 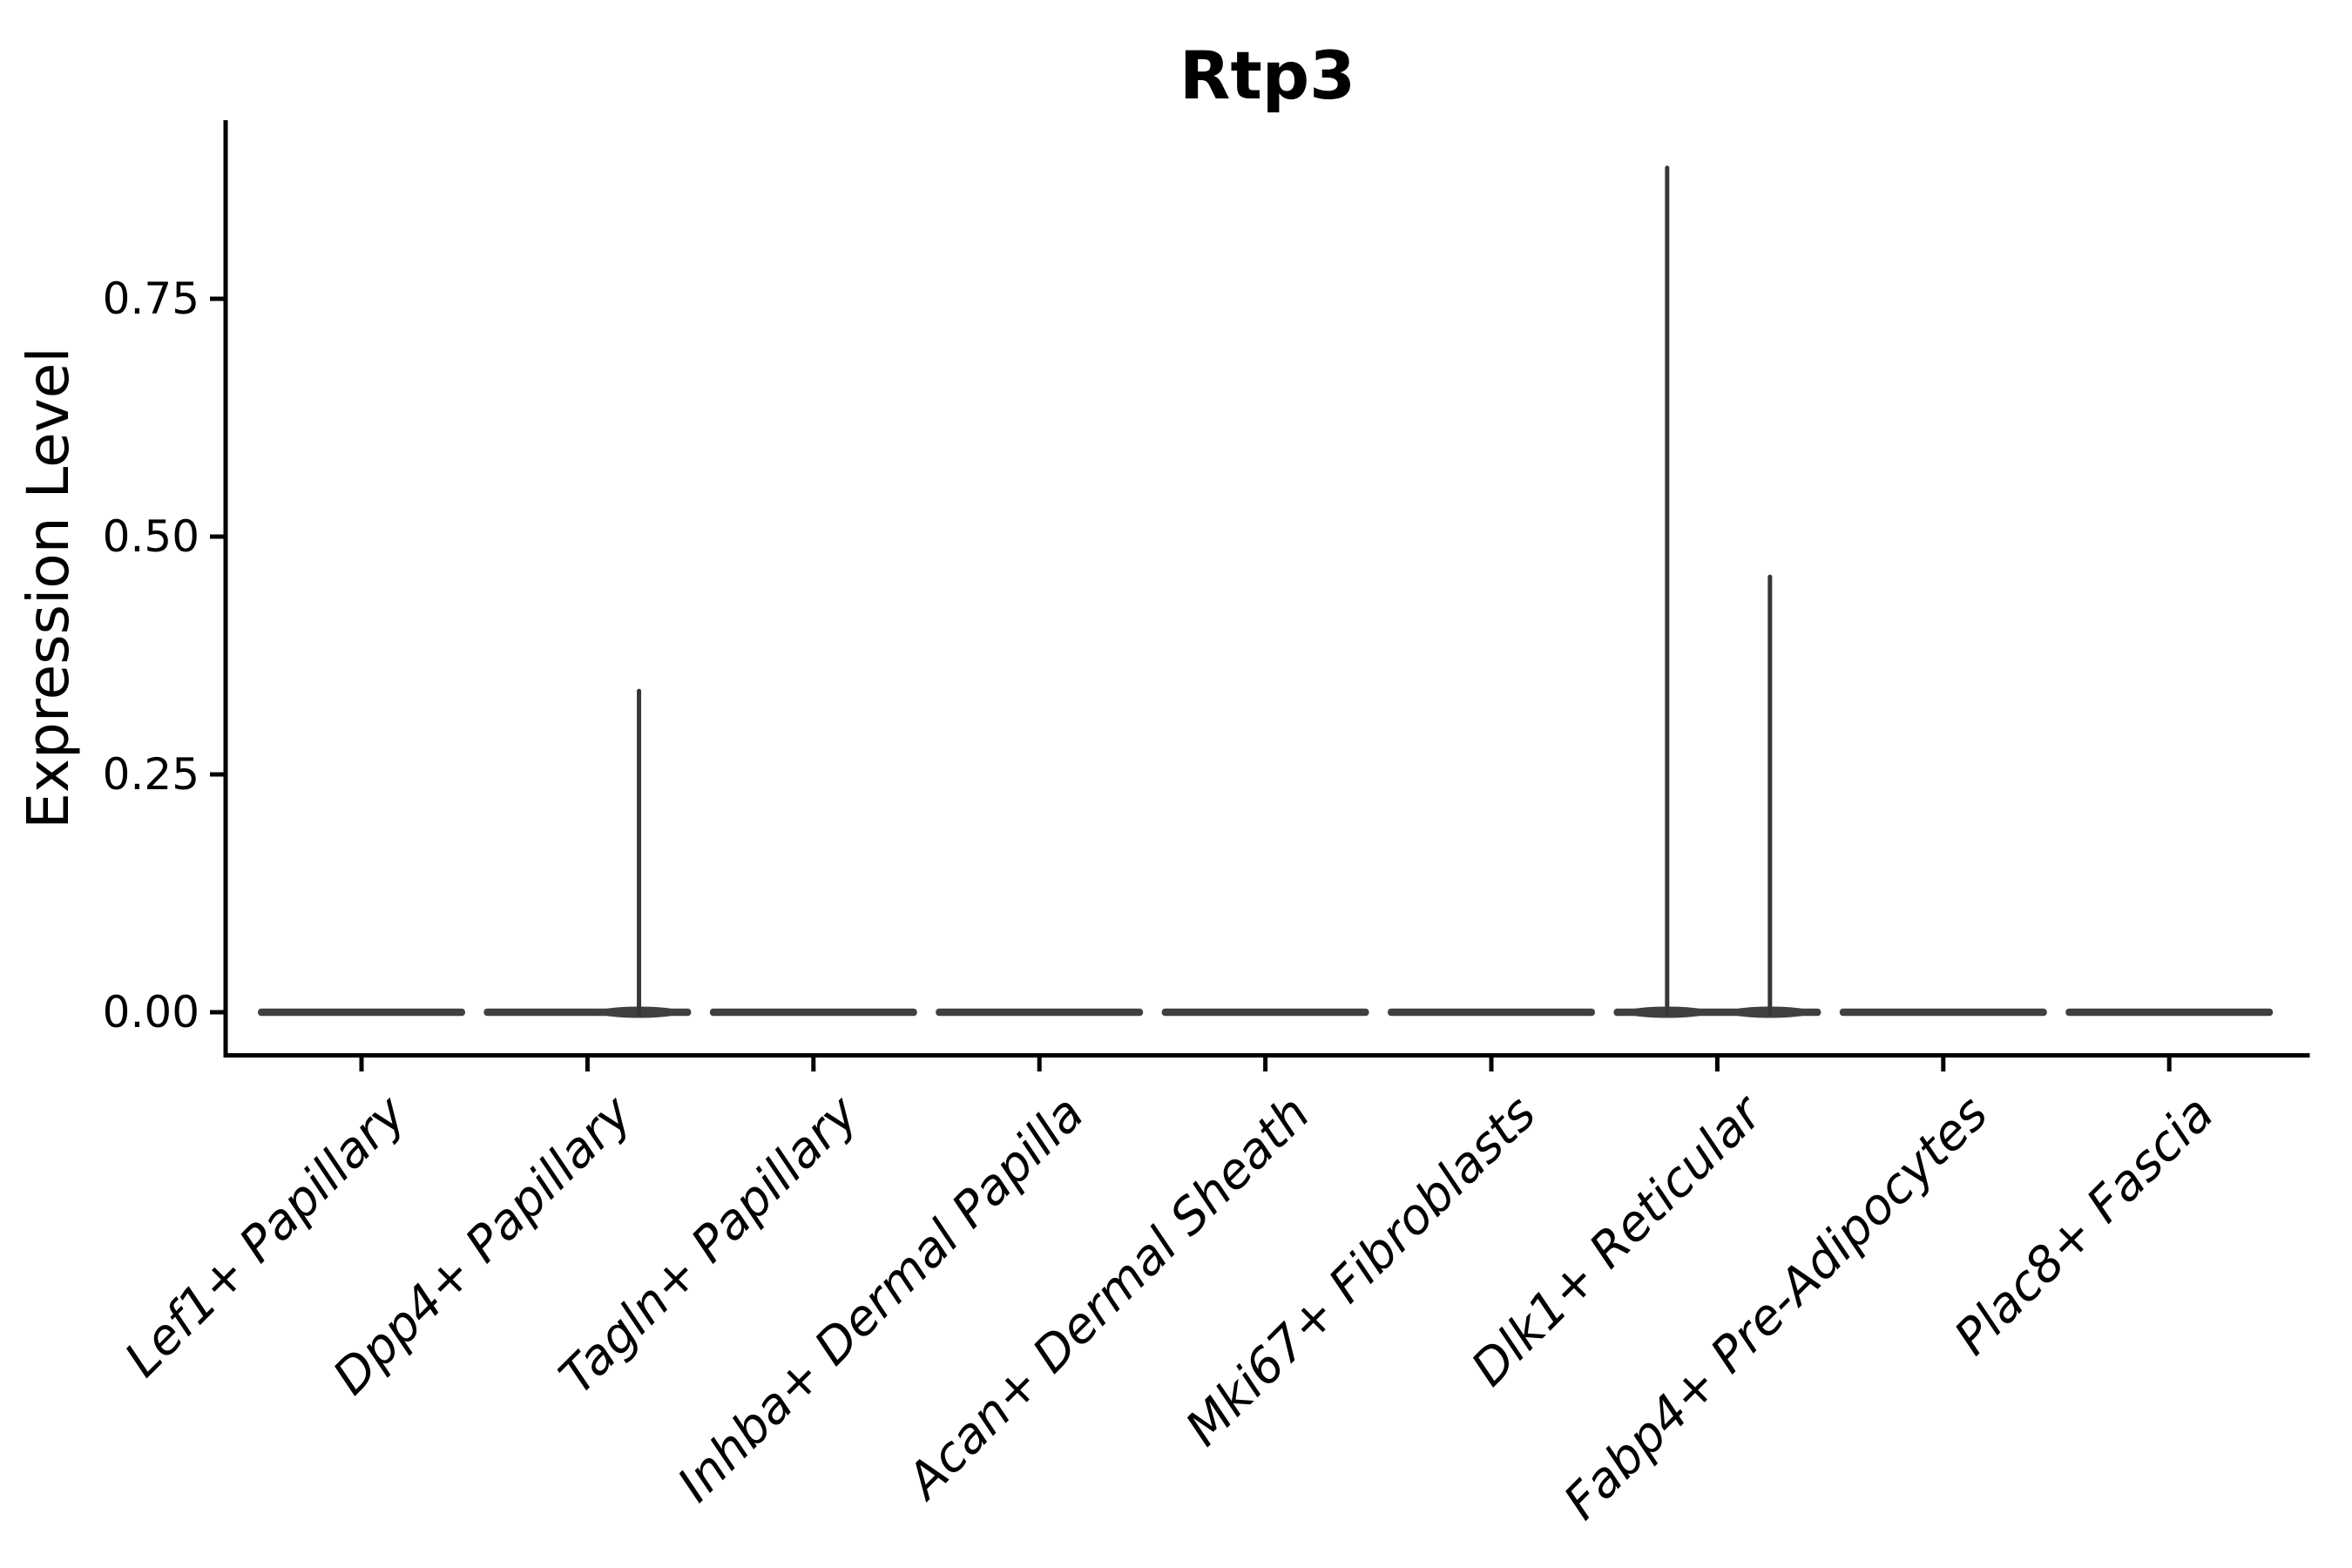 What do you see at coordinates (151, 775) in the screenshot?
I see `y-tick-label: 0.25` at bounding box center [151, 775].